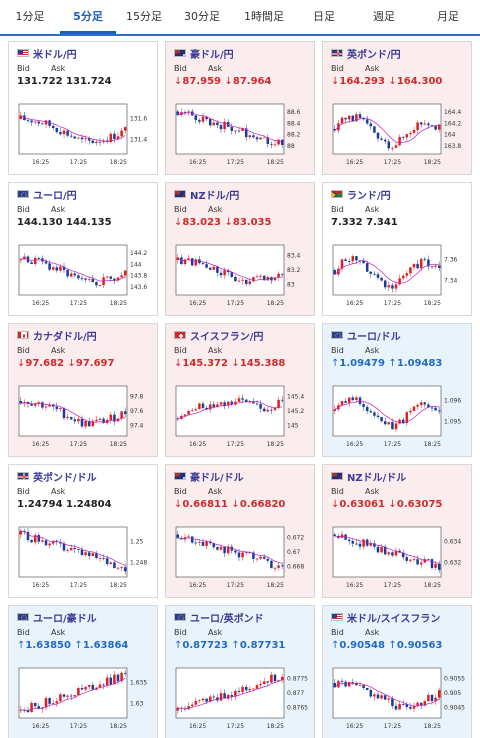 The height and width of the screenshot is (738, 480). Describe the element at coordinates (324, 16) in the screenshot. I see `tab-5: 日足` at that location.